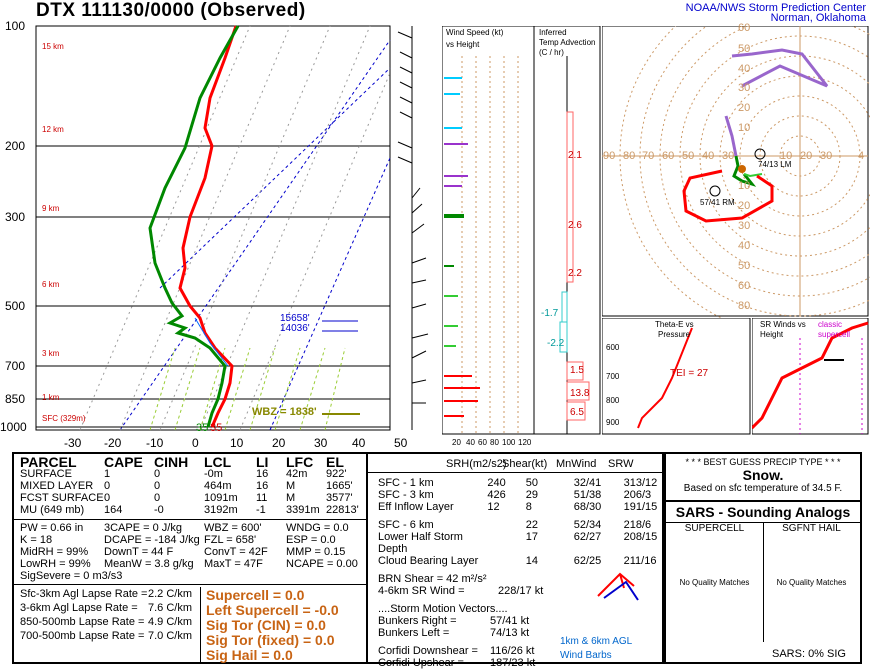 The height and width of the screenshot is (670, 872). I want to click on ws-xtick: 100, so click(509, 442).